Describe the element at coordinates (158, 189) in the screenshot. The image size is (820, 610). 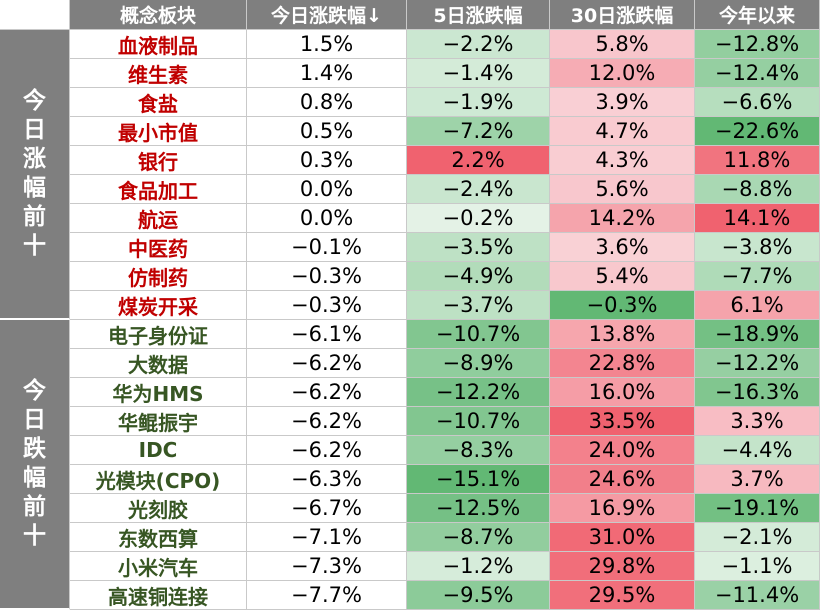
I see `sector-name: 食品加工` at that location.